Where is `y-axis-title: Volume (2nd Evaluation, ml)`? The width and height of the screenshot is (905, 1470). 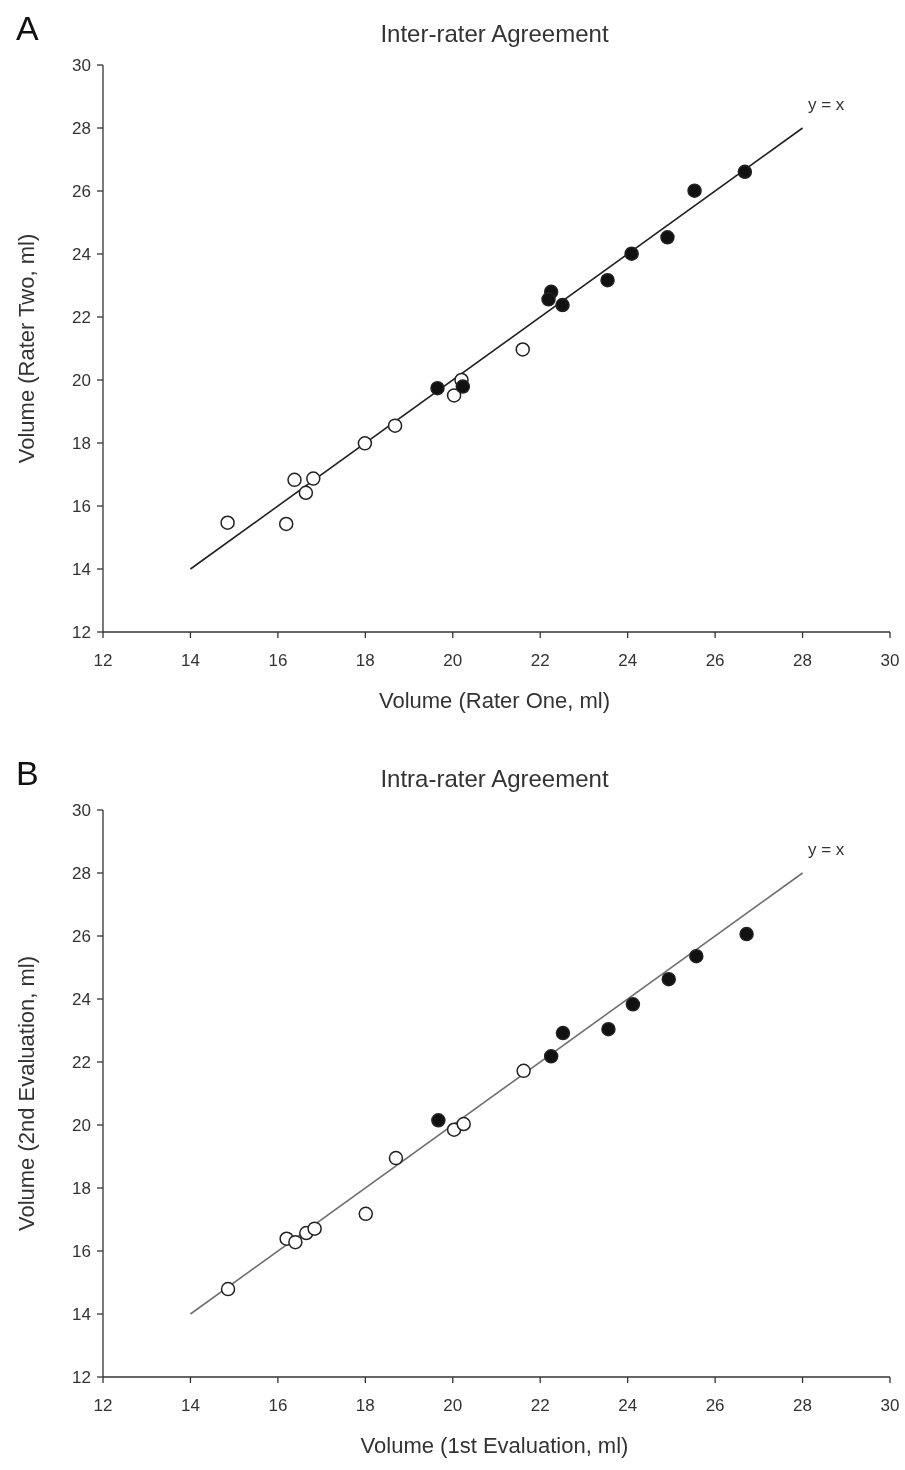
y-axis-title: Volume (2nd Evaluation, ml) is located at coordinates (26, 1093).